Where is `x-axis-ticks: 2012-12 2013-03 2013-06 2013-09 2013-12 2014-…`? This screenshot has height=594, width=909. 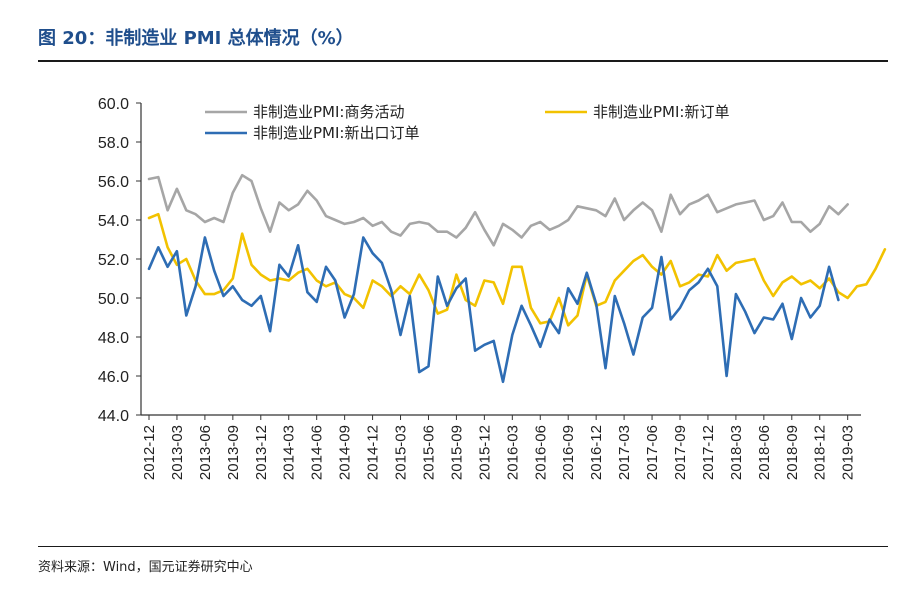 x-axis-ticks: 2012-12 2013-03 2013-06 2013-09 2013-12 2014-… is located at coordinates (499, 447).